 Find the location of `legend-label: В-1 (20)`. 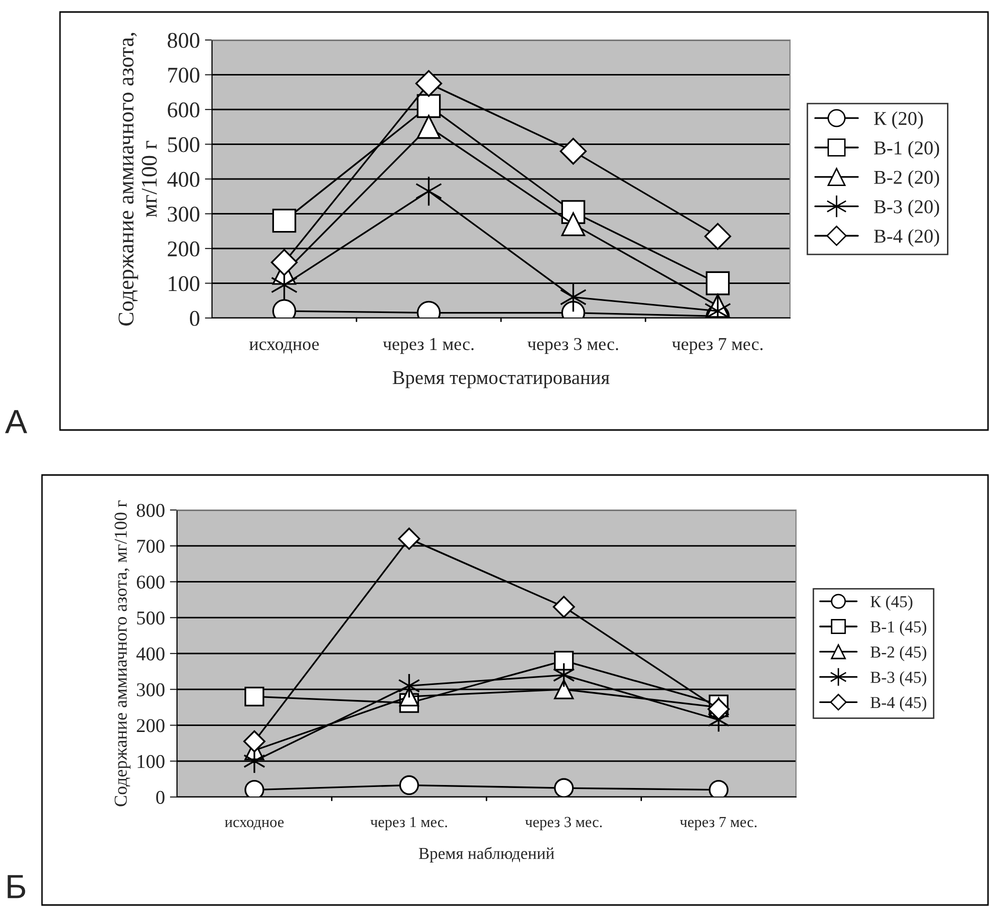

legend-label: В-1 (20) is located at coordinates (907, 149).